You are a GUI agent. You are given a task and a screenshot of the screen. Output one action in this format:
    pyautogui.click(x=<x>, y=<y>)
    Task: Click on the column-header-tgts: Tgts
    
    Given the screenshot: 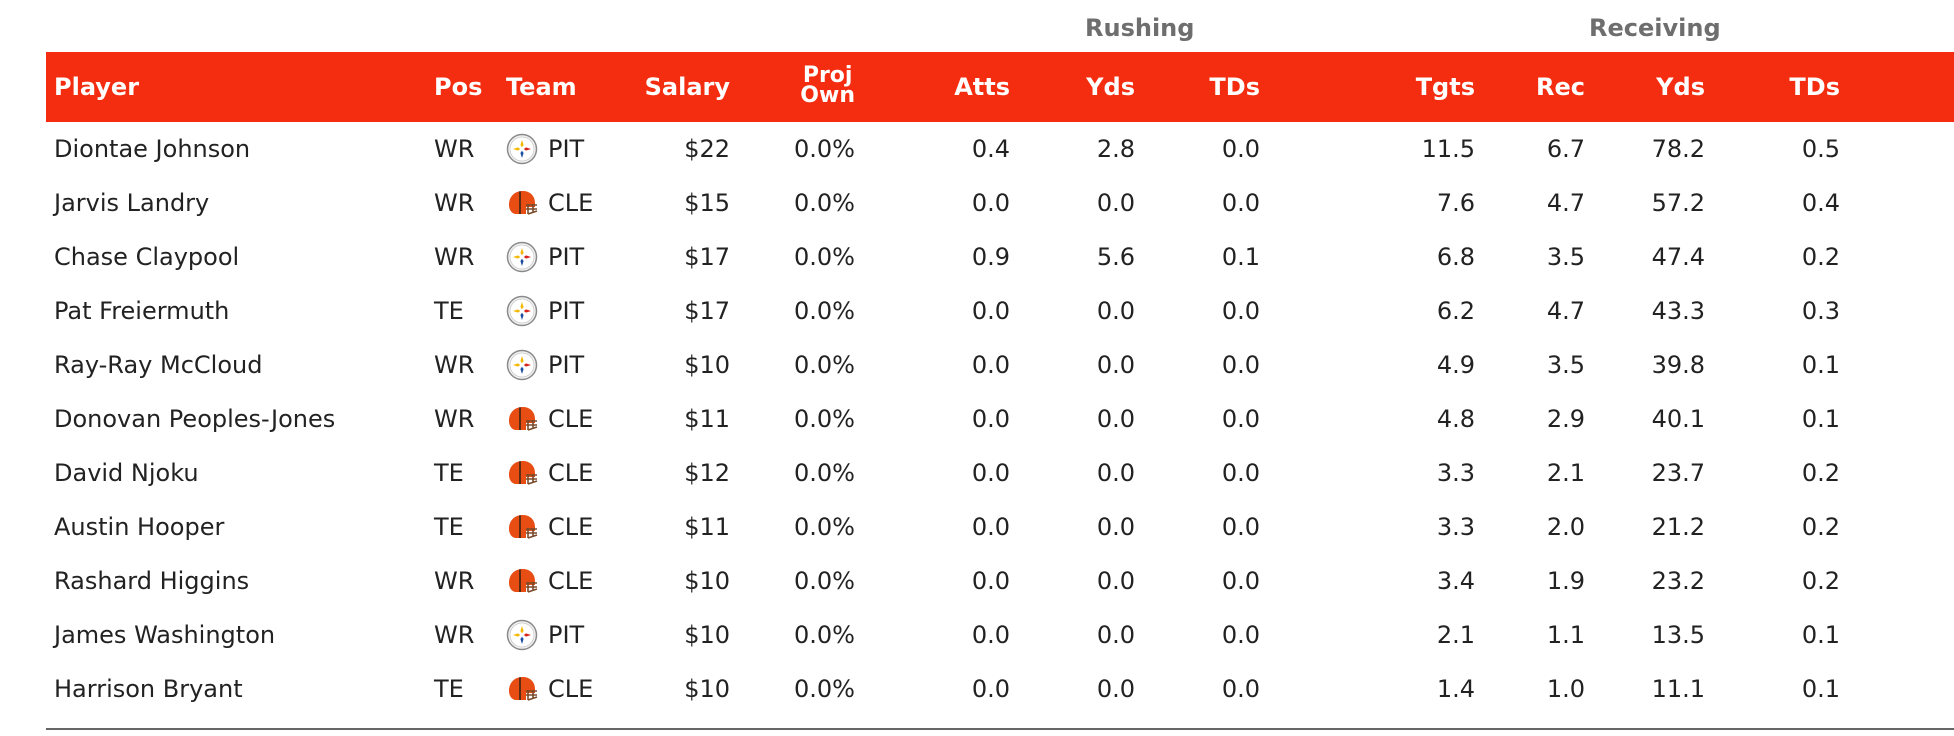 What is the action you would take?
    pyautogui.click(x=1445, y=87)
    